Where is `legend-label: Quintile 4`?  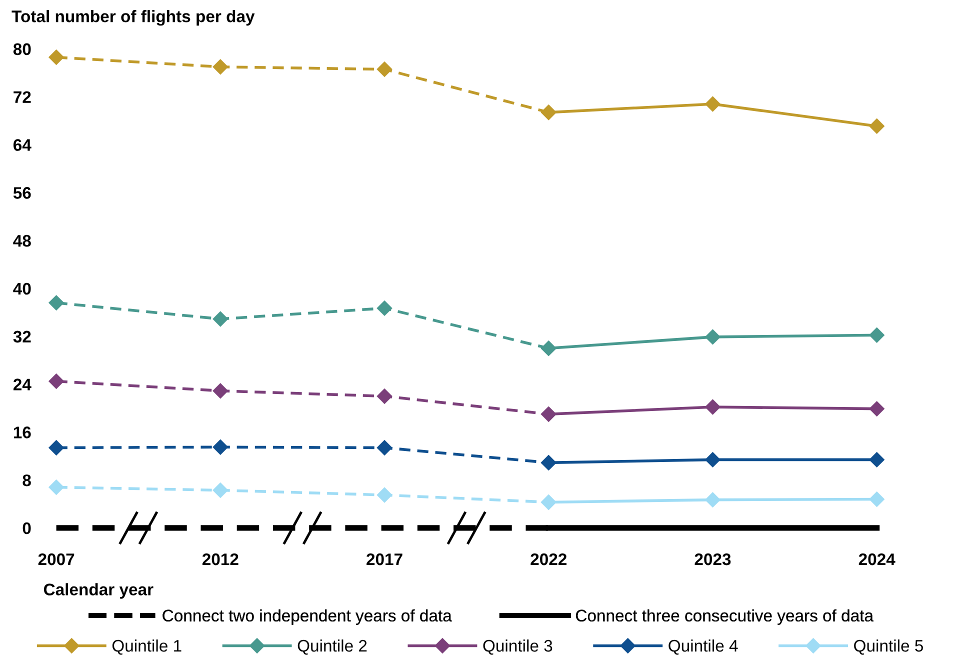 legend-label: Quintile 4 is located at coordinates (703, 647).